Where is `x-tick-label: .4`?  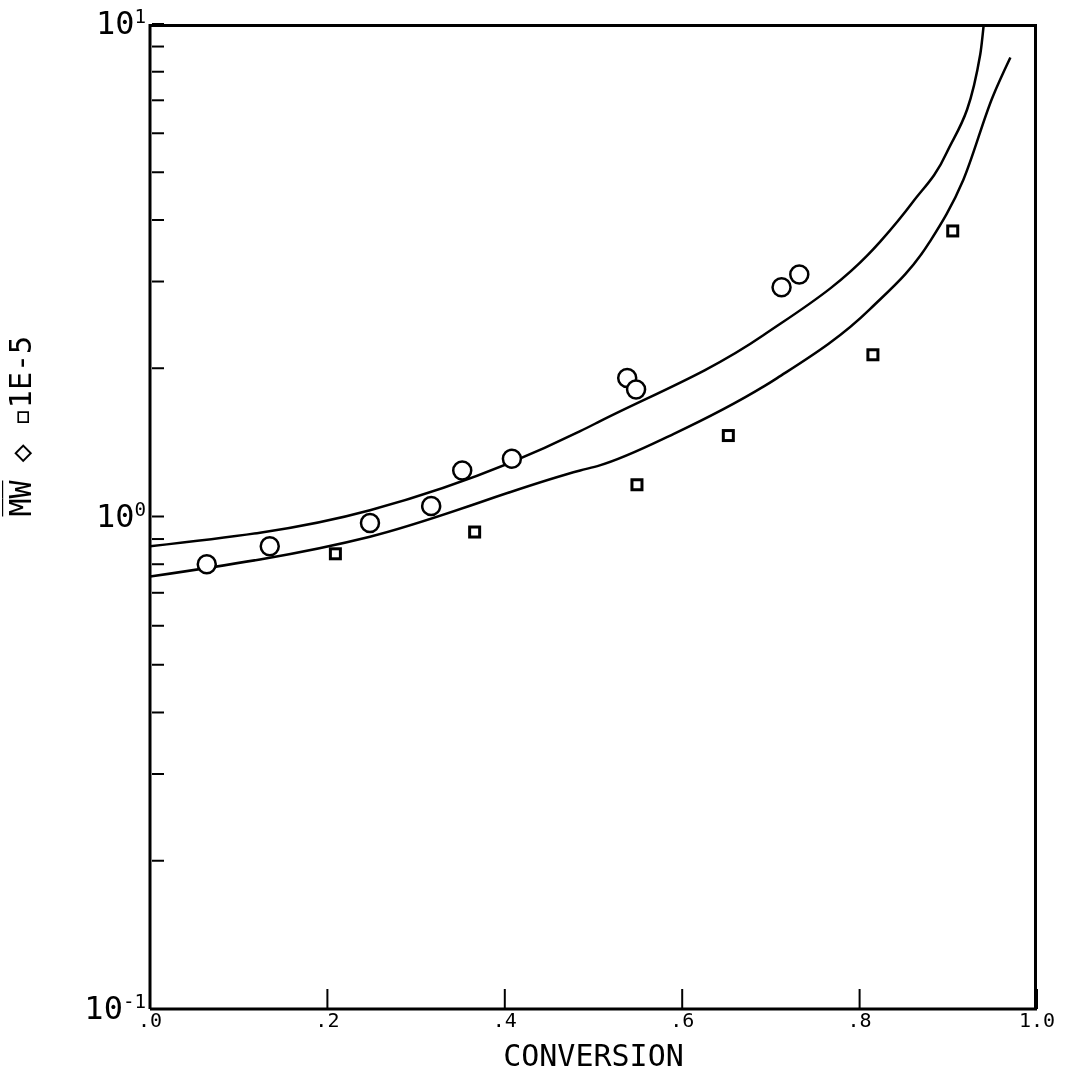 x-tick-label: .4 is located at coordinates (504, 1020).